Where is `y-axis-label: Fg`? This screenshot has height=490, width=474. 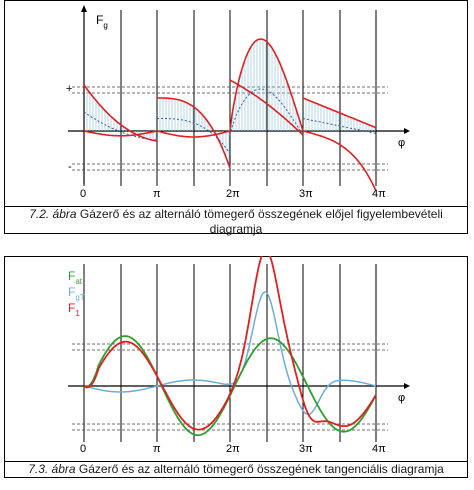 y-axis-label: Fg is located at coordinates (102, 21).